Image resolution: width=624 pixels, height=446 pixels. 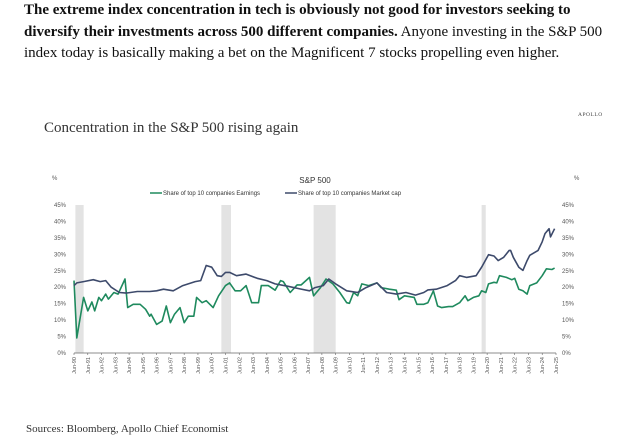 What do you see at coordinates (315, 180) in the screenshot?
I see `chart-title: S&P 500` at bounding box center [315, 180].